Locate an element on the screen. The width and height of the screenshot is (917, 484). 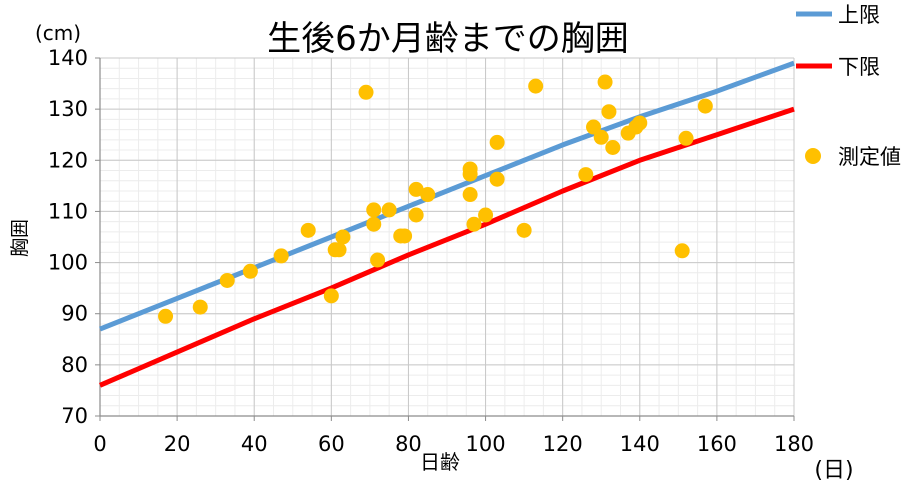
y-axis-unit: (cm) is located at coordinates (58, 33).